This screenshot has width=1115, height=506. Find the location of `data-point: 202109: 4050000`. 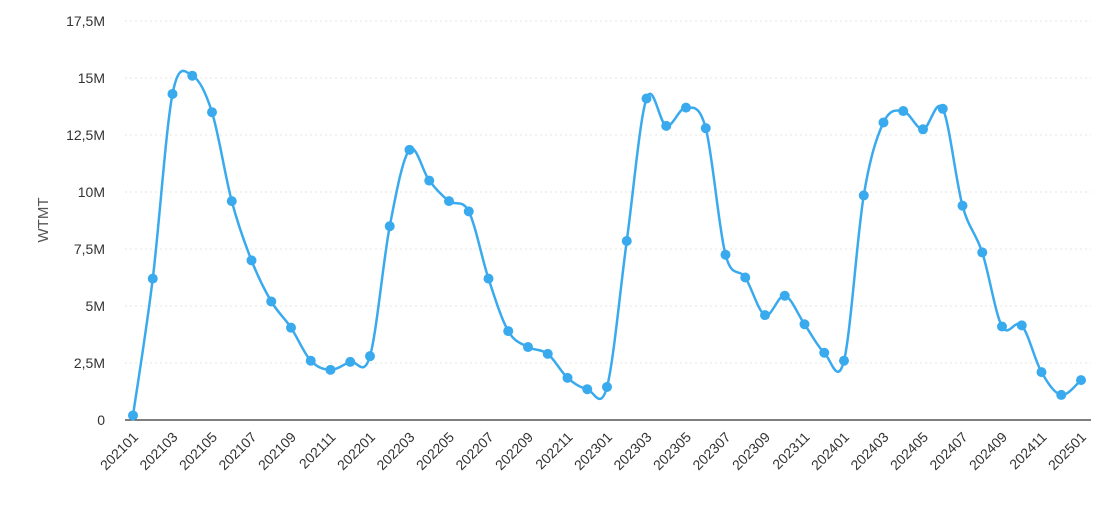

data-point: 202109: 4050000 is located at coordinates (291, 327).